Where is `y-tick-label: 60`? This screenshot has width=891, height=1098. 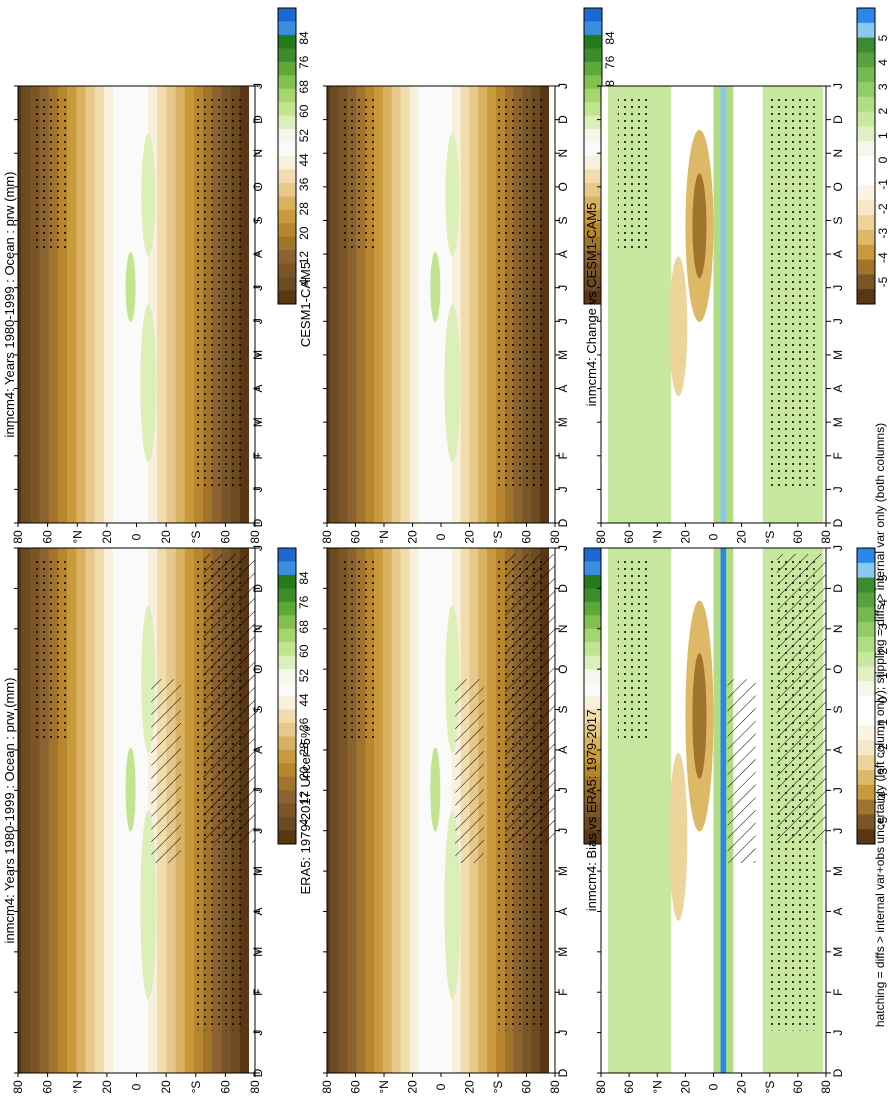
y-tick-label: 60 is located at coordinates (629, 537).